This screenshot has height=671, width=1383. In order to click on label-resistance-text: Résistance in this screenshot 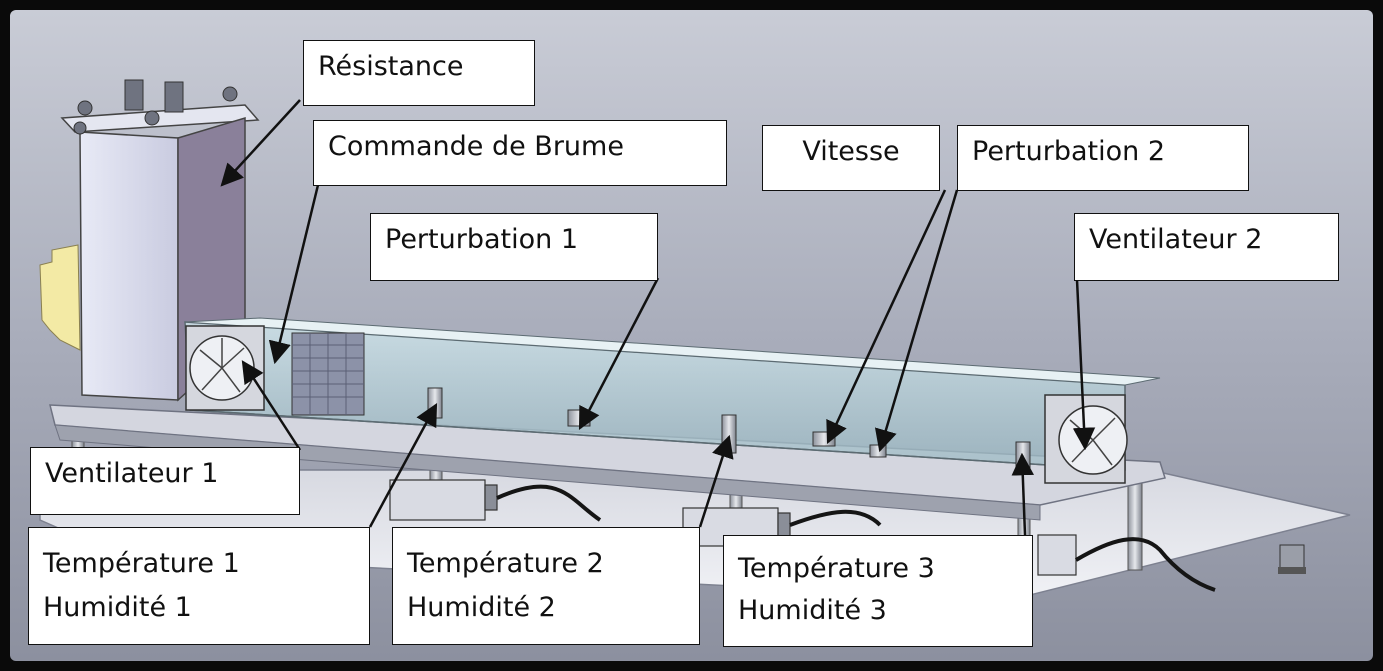, I will do `click(391, 66)`.